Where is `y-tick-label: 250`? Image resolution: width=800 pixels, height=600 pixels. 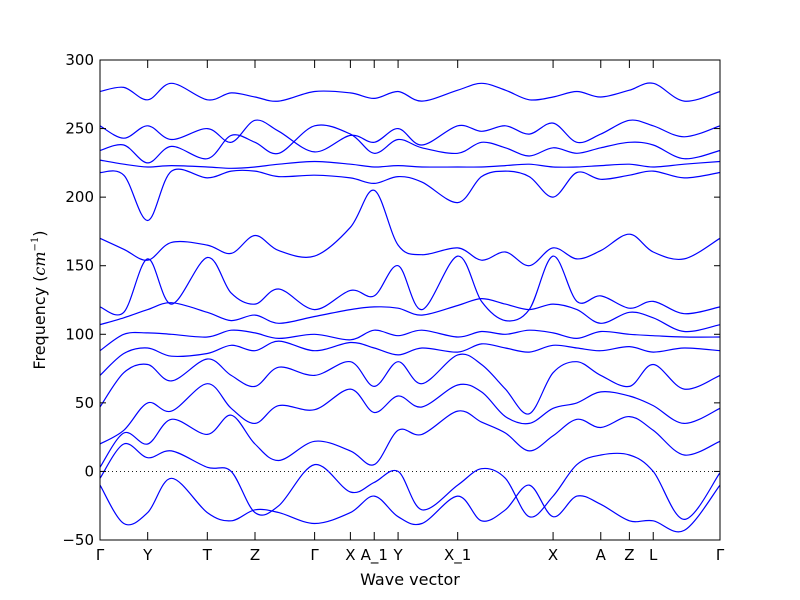 y-tick-label: 250 is located at coordinates (79, 129).